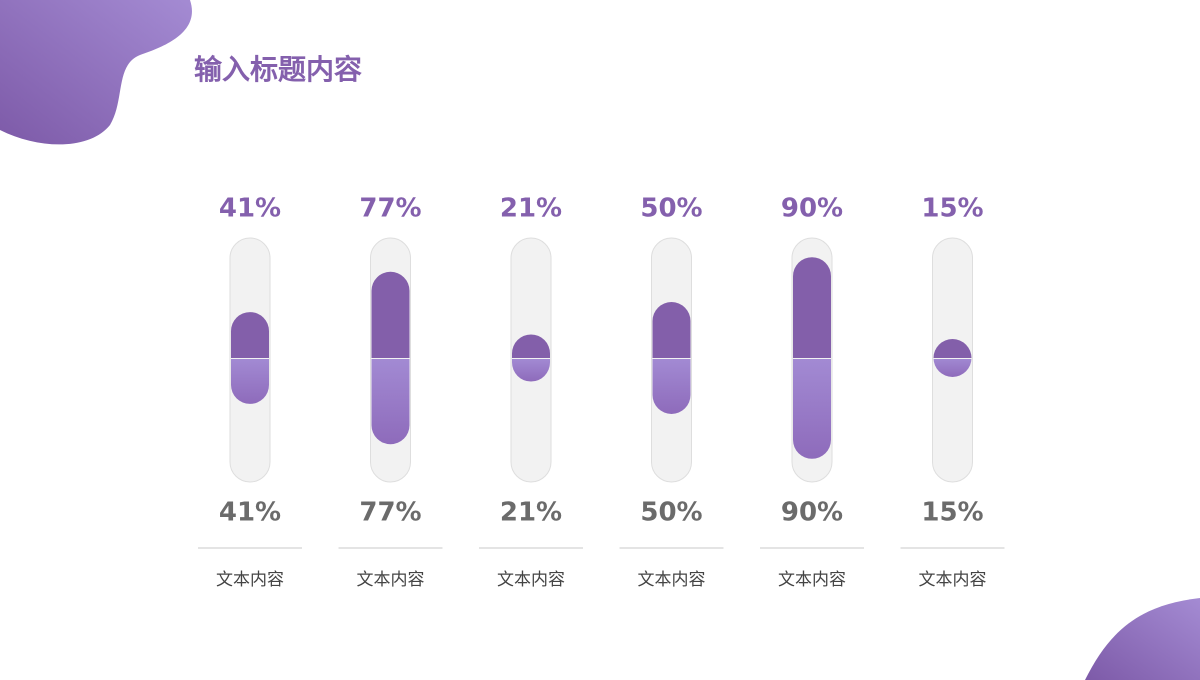  I want to click on top-value-label: 15%, so click(952, 209).